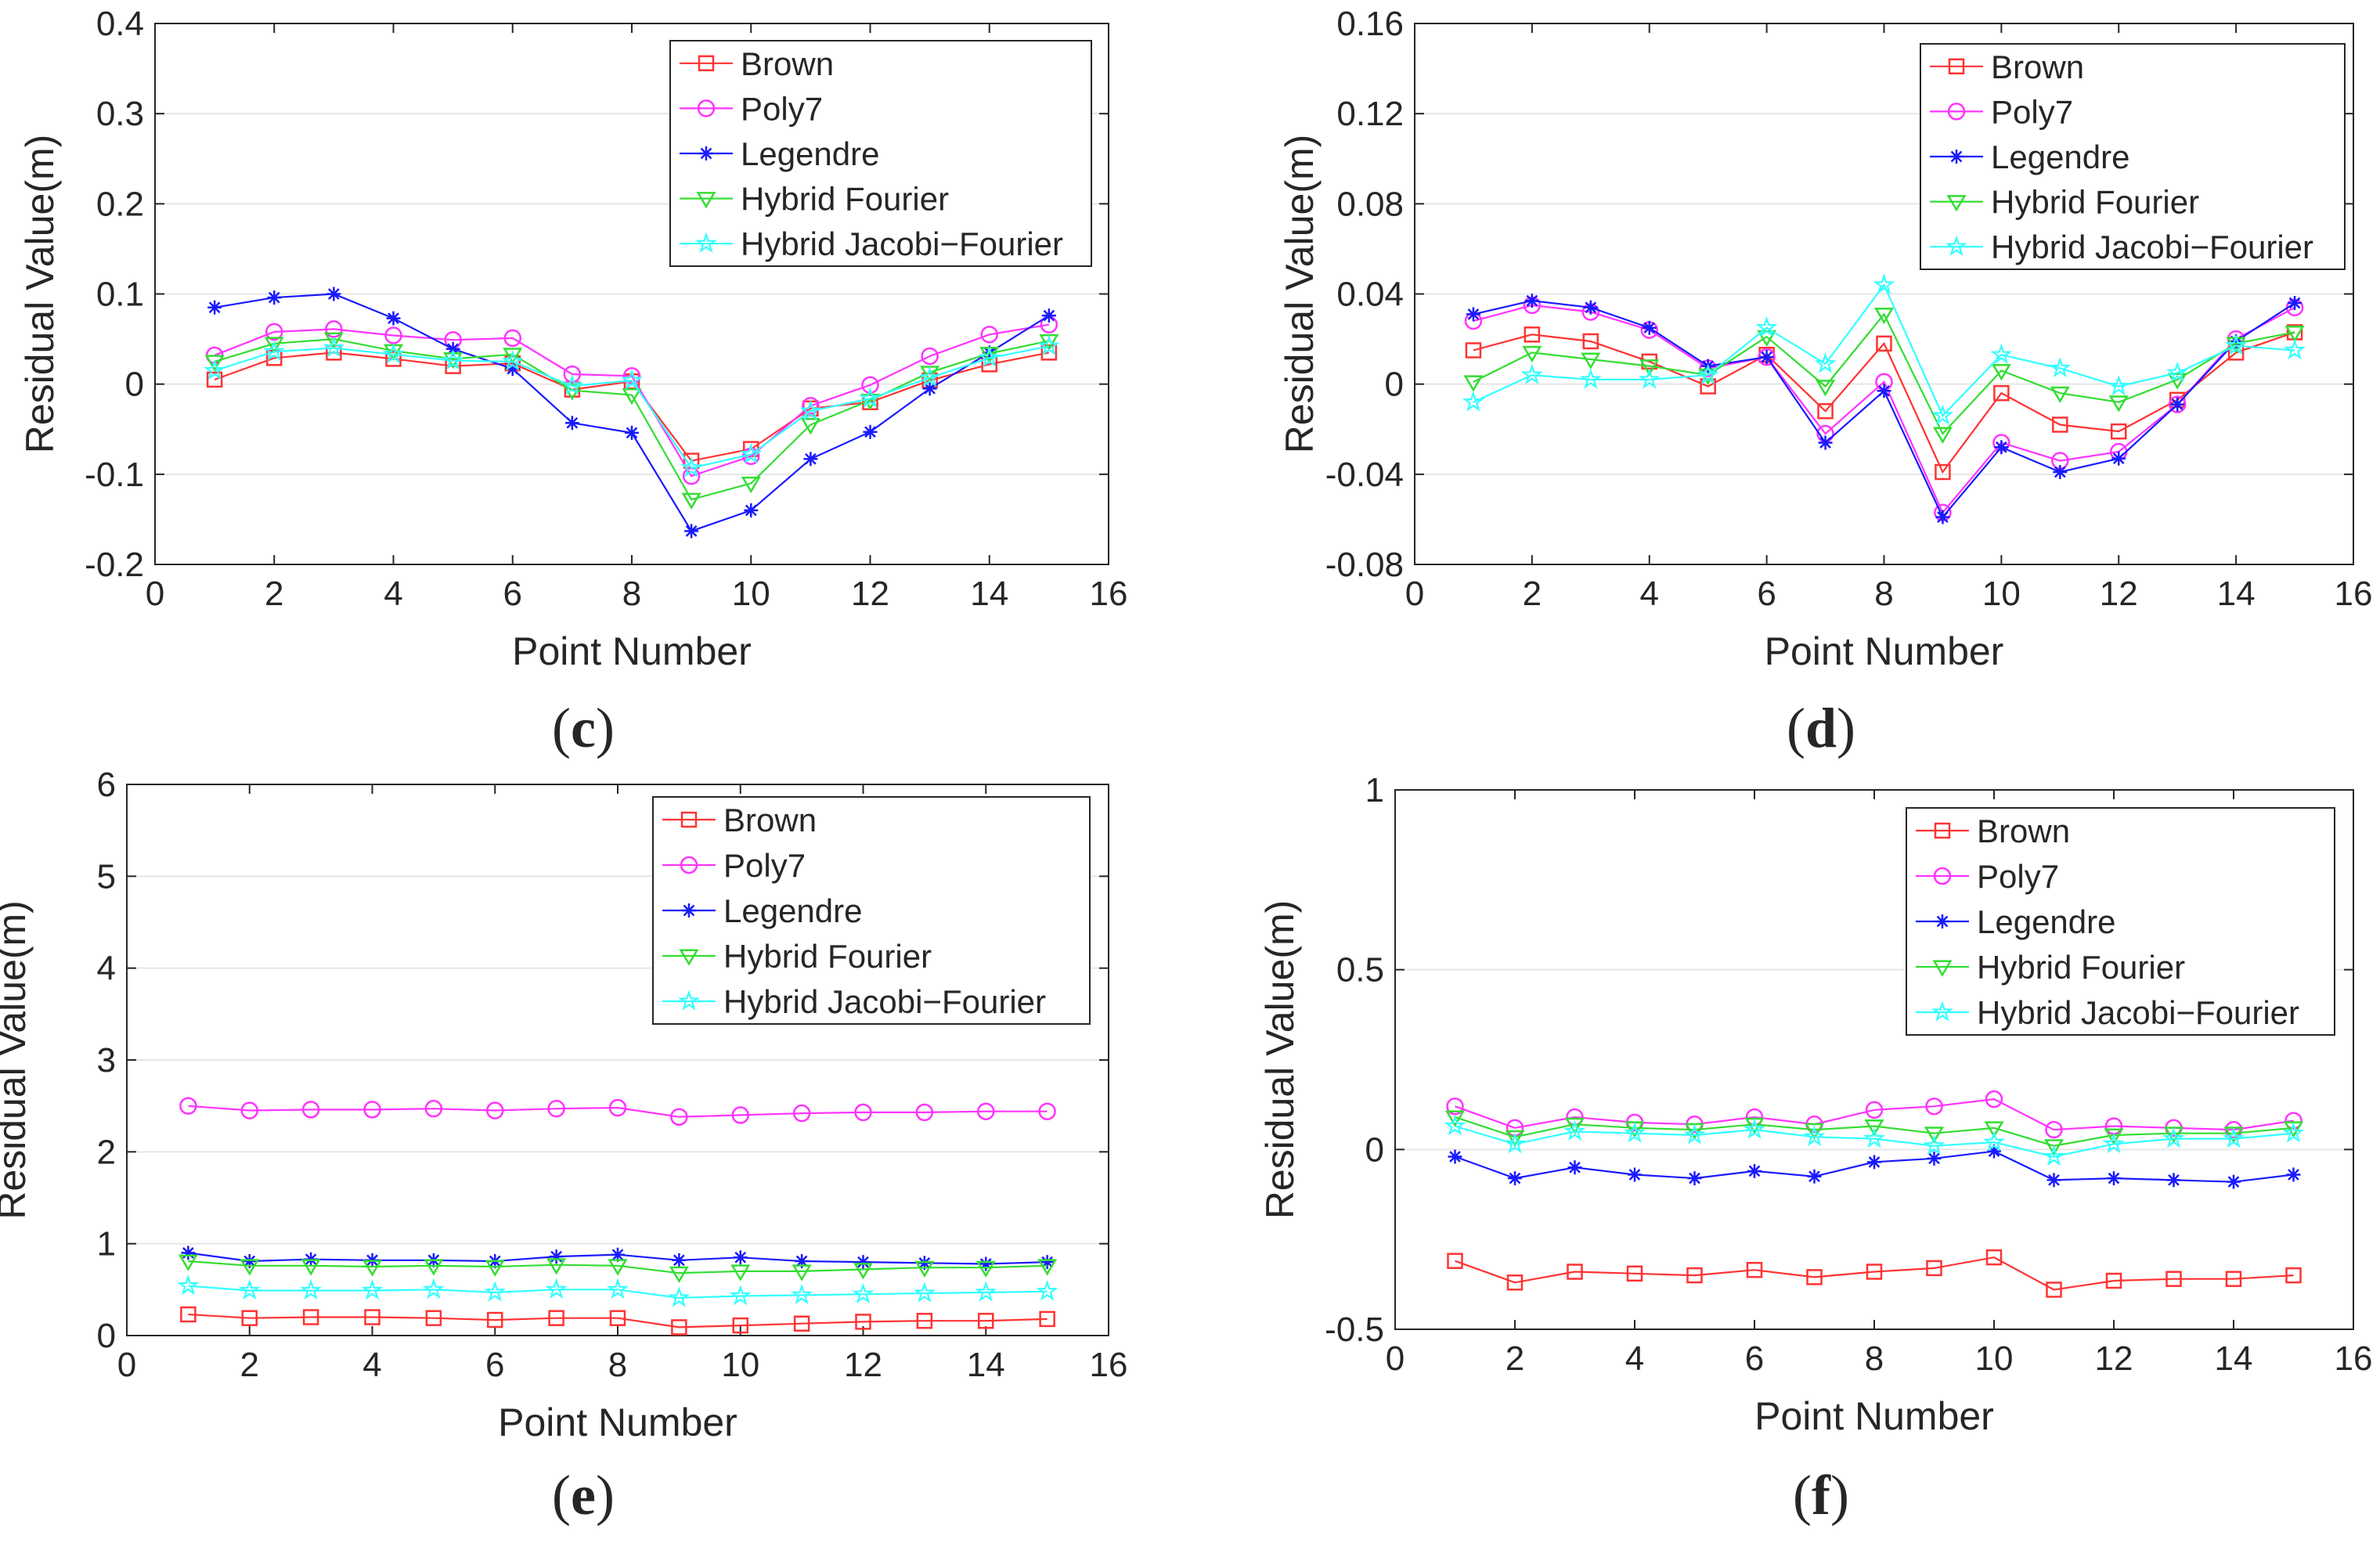 The height and width of the screenshot is (1543, 2380). What do you see at coordinates (106, 1060) in the screenshot?
I see `y-tick-label: 3` at bounding box center [106, 1060].